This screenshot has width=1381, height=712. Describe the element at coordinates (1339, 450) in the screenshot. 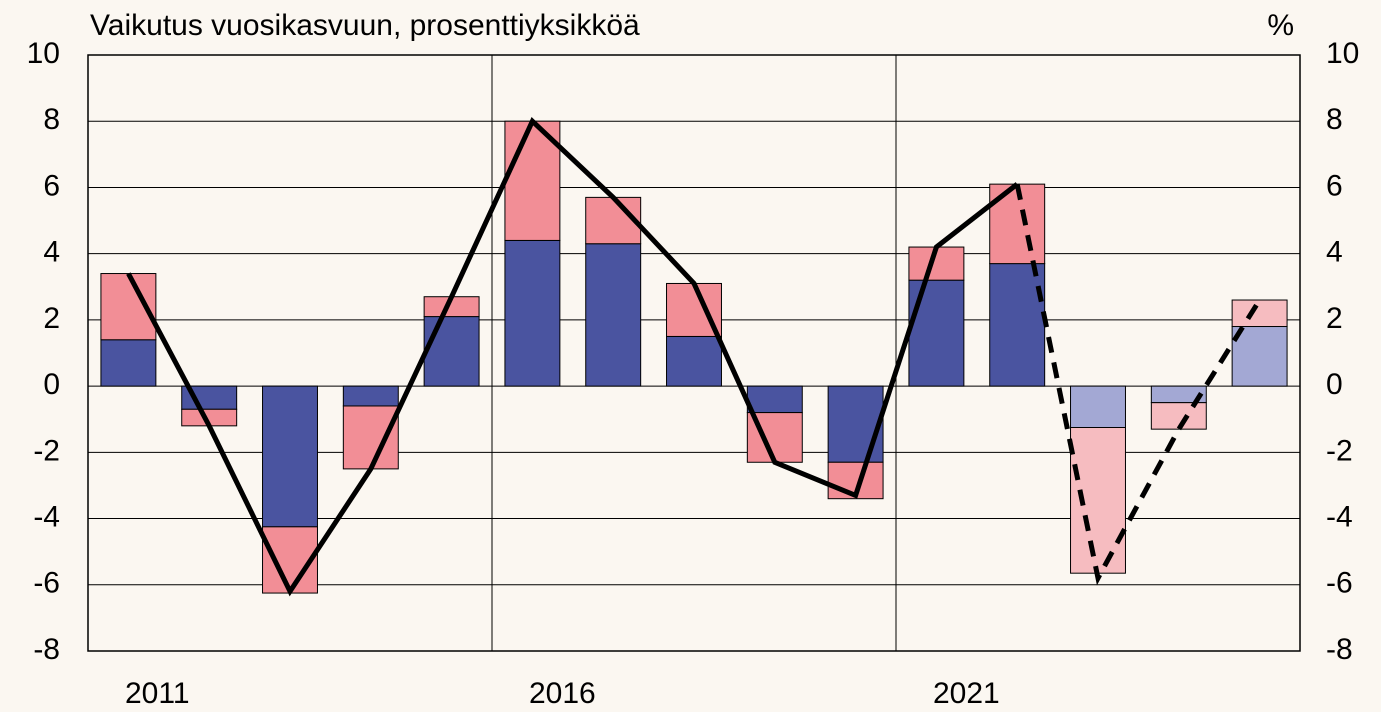

I see `y2-tick-label: -2` at that location.